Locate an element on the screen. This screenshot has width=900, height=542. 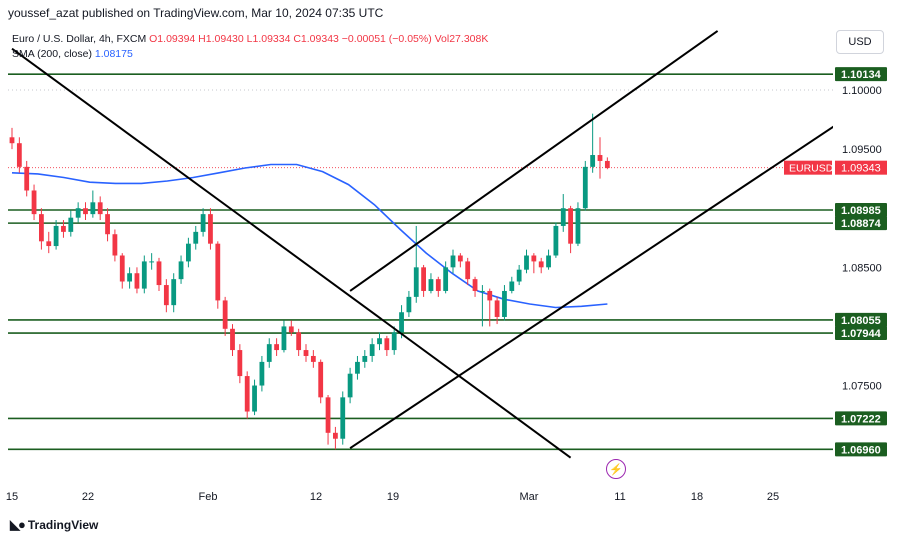
x-tick-label-3: 12 is located at coordinates (316, 497).